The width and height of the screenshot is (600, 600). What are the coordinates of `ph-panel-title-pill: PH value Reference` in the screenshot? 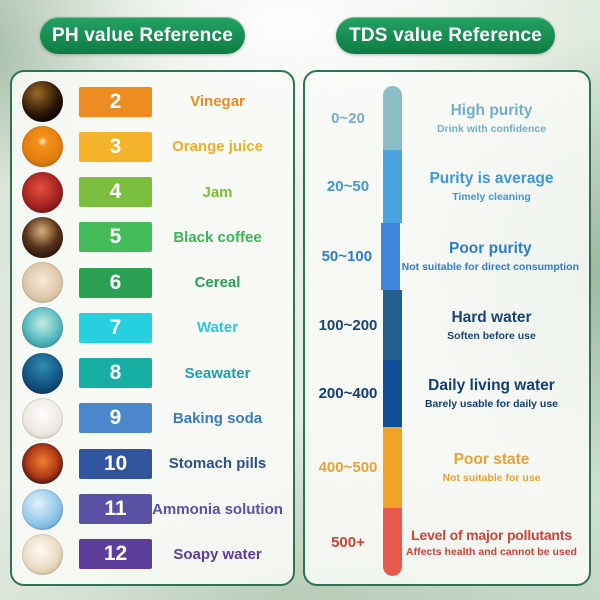 It's located at (142, 35).